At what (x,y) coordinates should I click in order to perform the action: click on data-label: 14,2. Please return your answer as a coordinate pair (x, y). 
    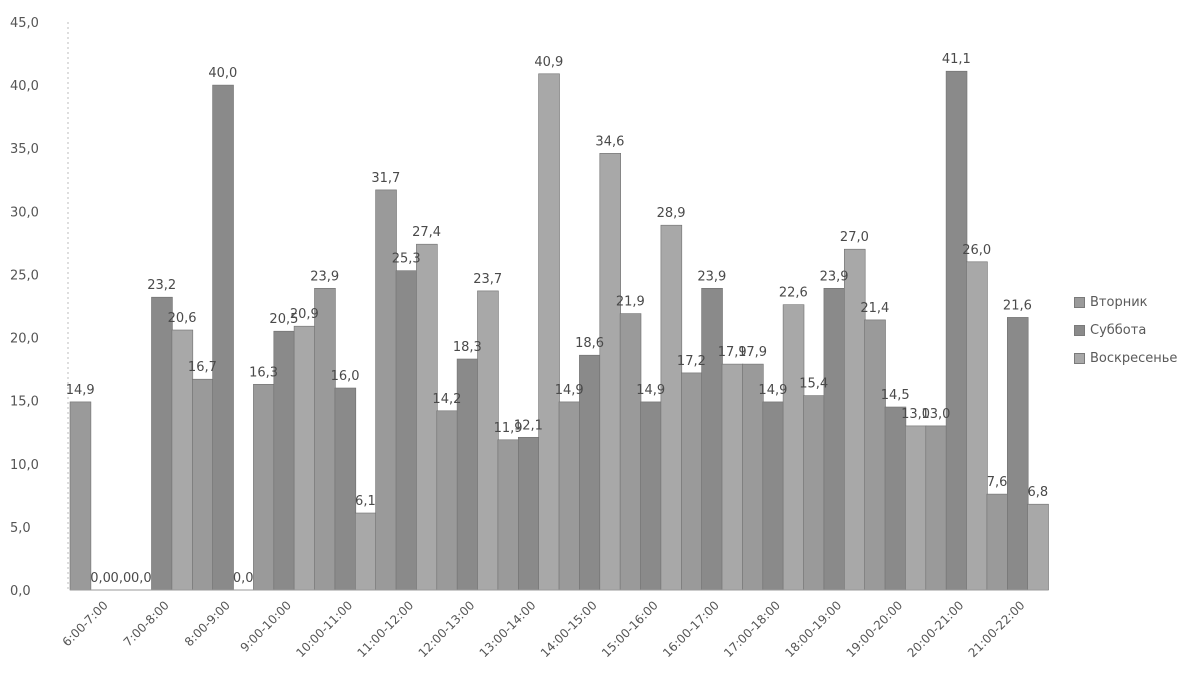
    Looking at the image, I should click on (446, 399).